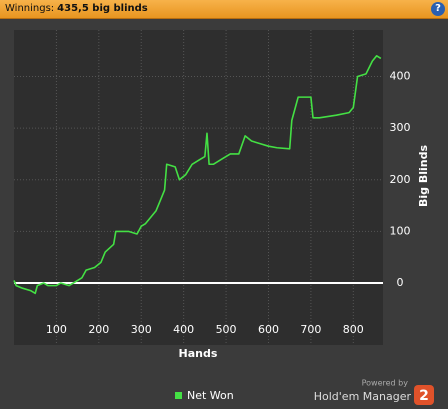  I want to click on x-tick-label: 400, so click(183, 329).